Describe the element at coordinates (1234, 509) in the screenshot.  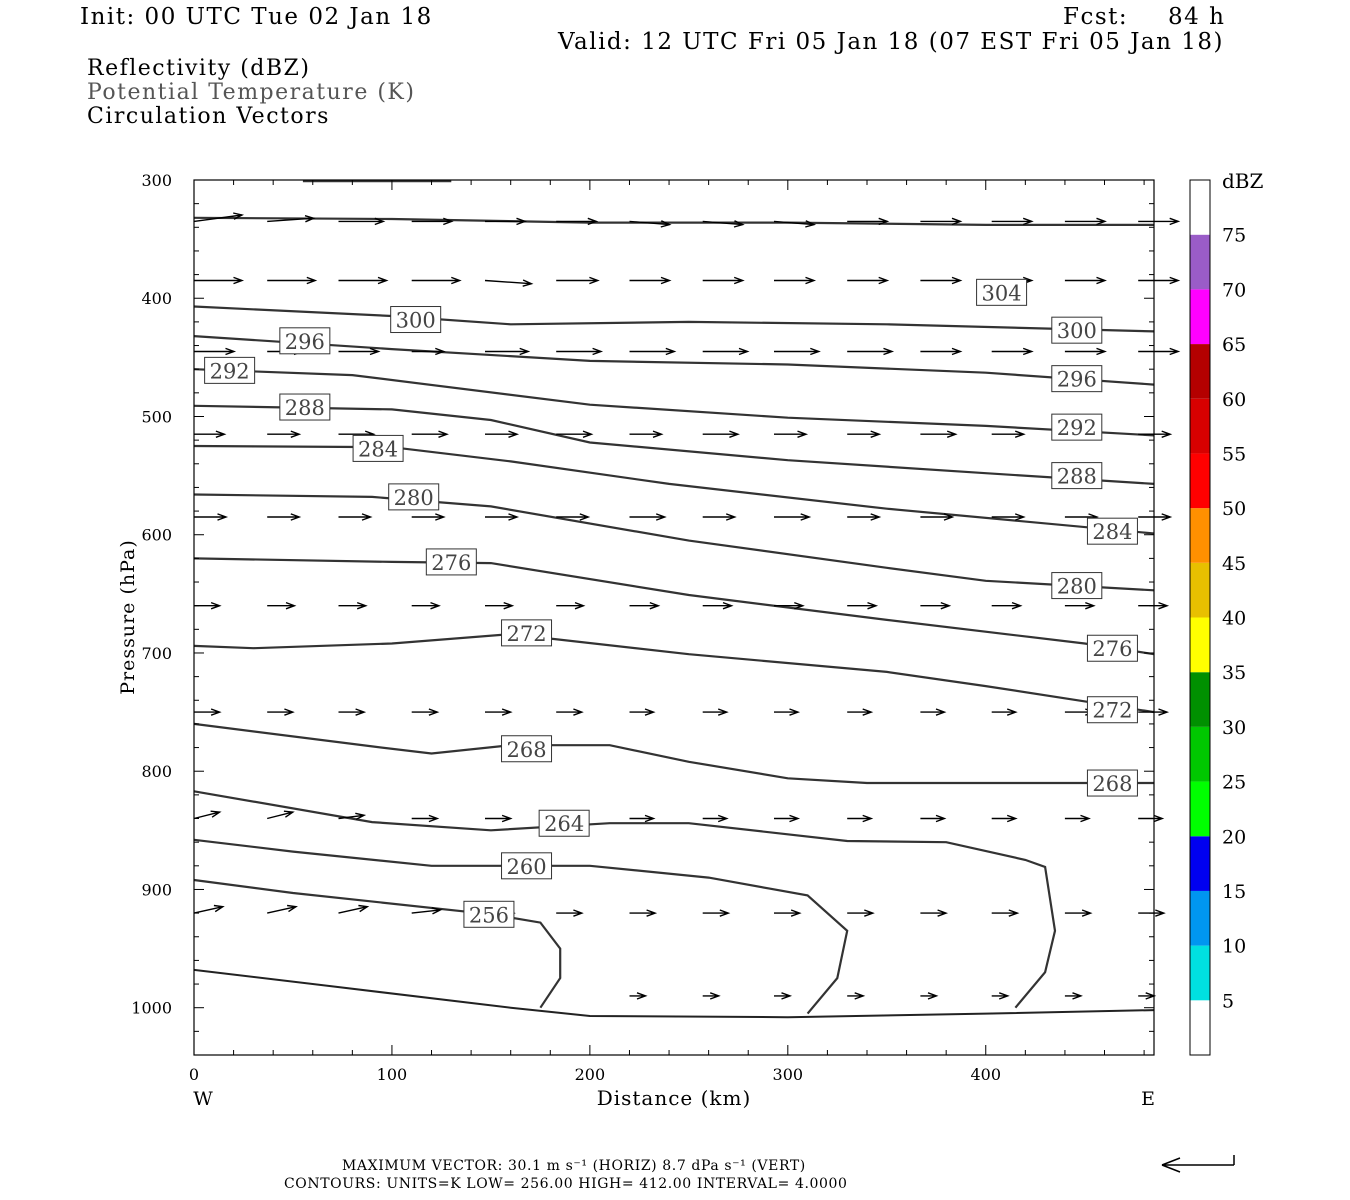
I see `colorbar-level-label: 50` at that location.